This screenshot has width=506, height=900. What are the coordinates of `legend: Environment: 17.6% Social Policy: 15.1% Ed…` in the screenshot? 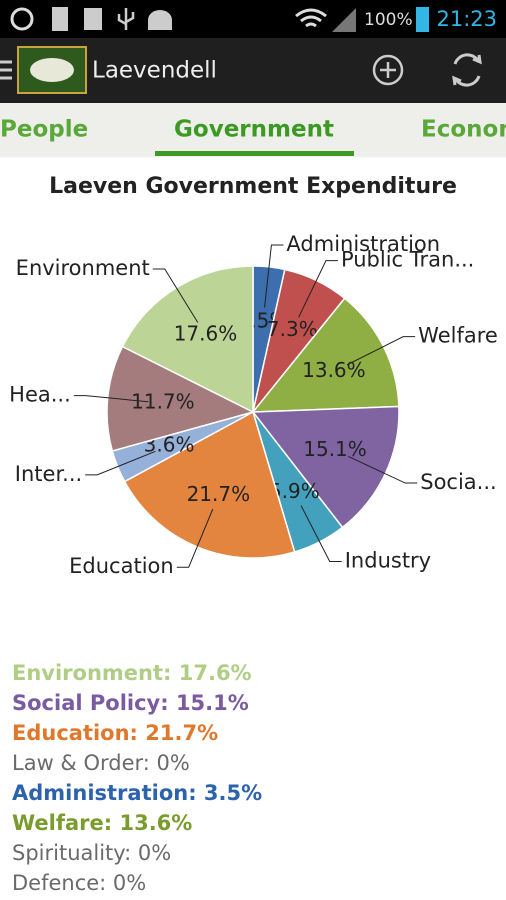 It's located at (137, 778).